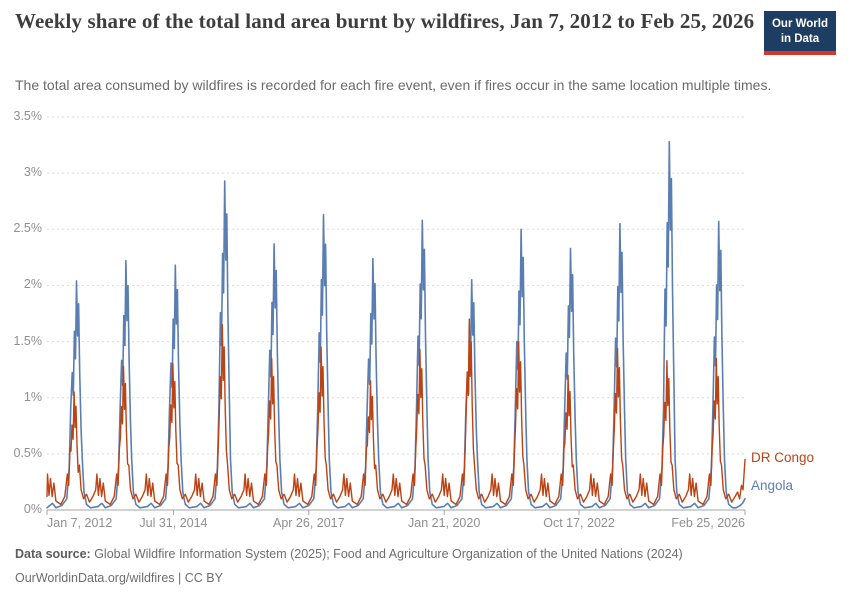 This screenshot has height=600, width=850. I want to click on y-axis-tick-label: 3.5%, so click(28, 116).